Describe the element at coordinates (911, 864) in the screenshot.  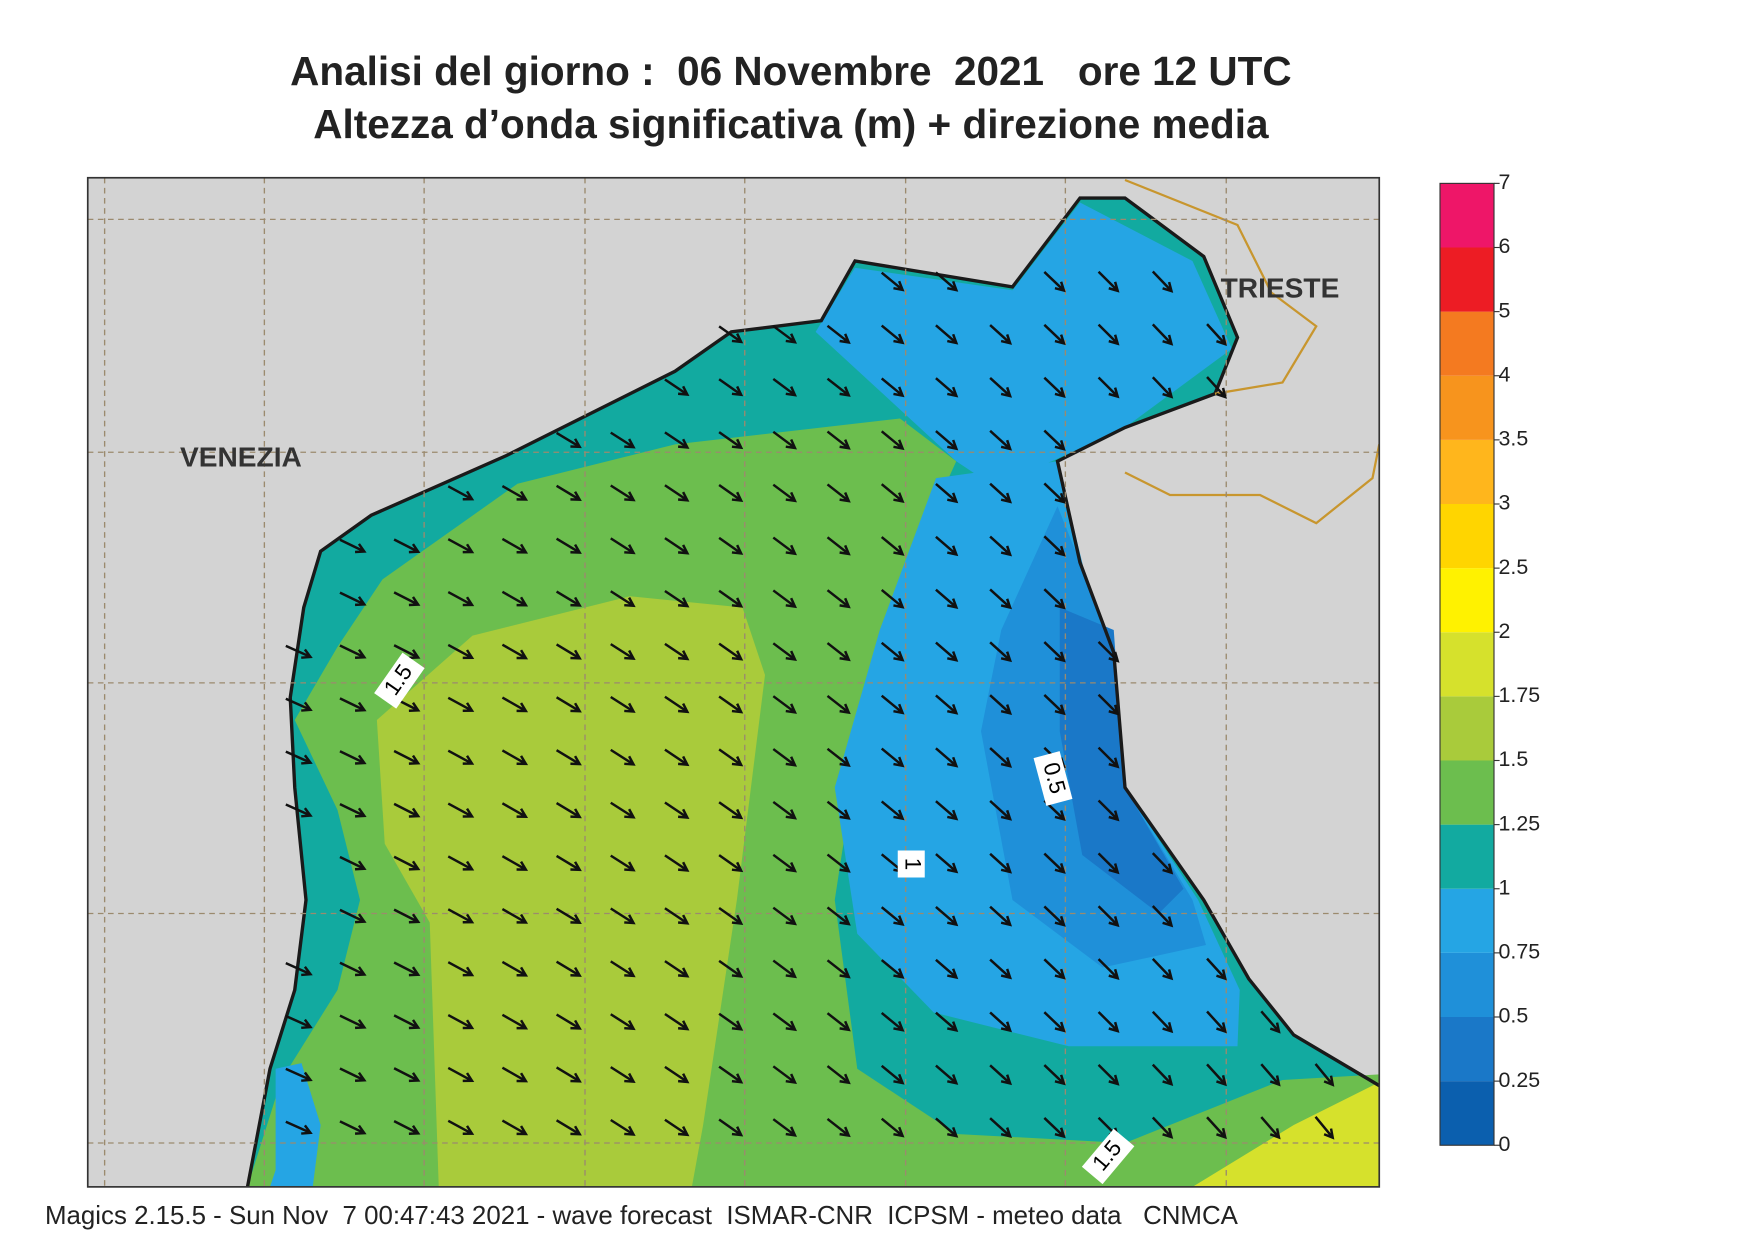
I see `contour-label-box: 1` at that location.